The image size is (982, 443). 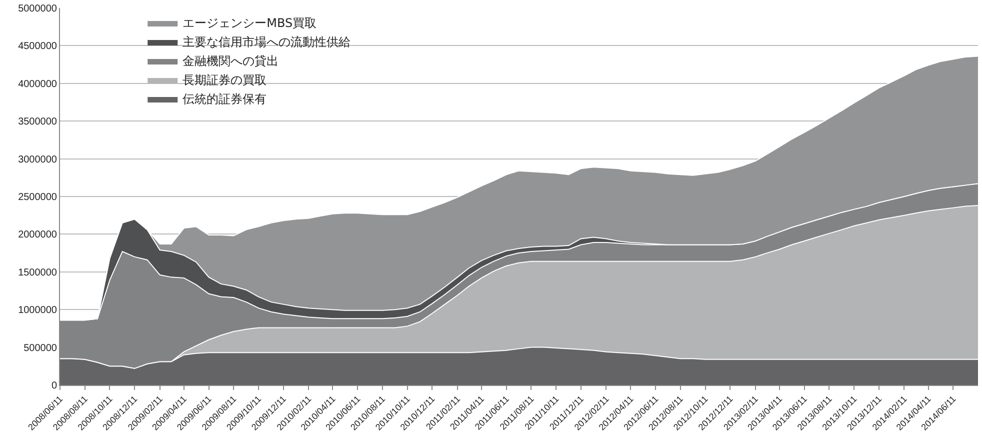 What do you see at coordinates (38, 46) in the screenshot?
I see `y-tick-label: 4500000` at bounding box center [38, 46].